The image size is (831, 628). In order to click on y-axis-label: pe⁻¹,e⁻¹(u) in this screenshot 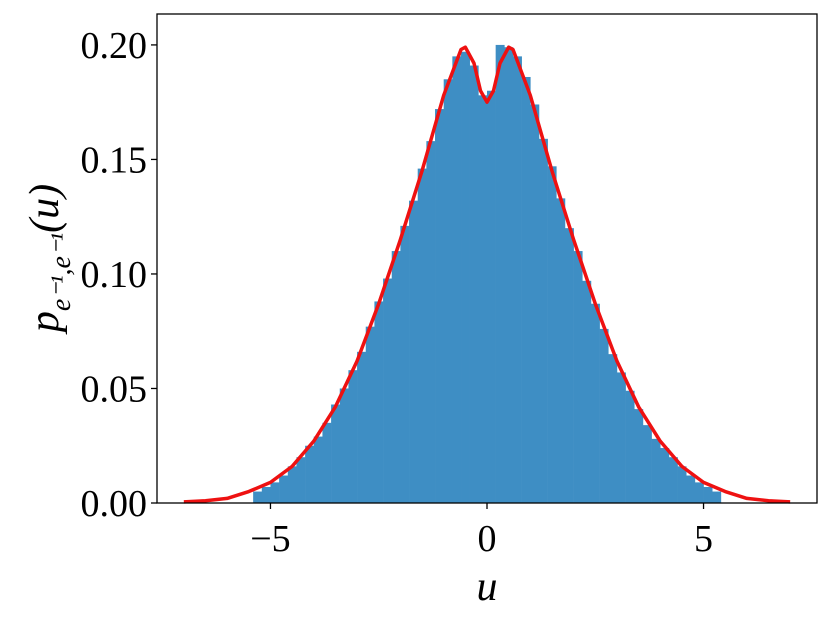, I will do `click(49, 259)`.